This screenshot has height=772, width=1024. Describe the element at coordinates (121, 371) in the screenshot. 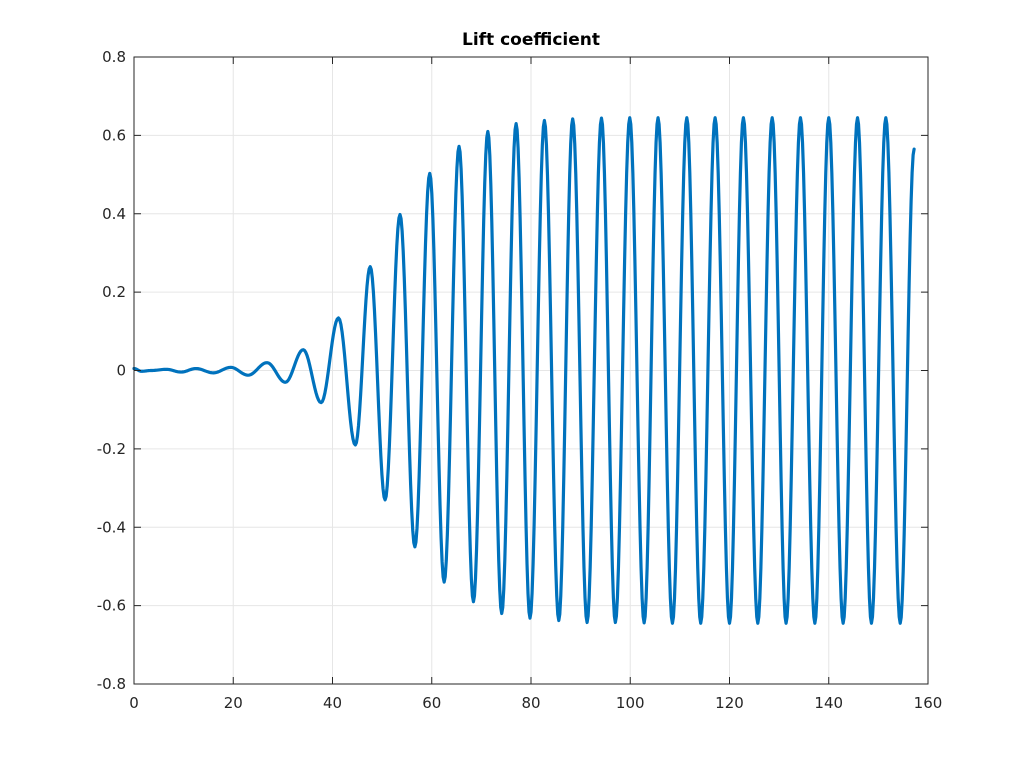

I see `y-tick-label: 0` at that location.